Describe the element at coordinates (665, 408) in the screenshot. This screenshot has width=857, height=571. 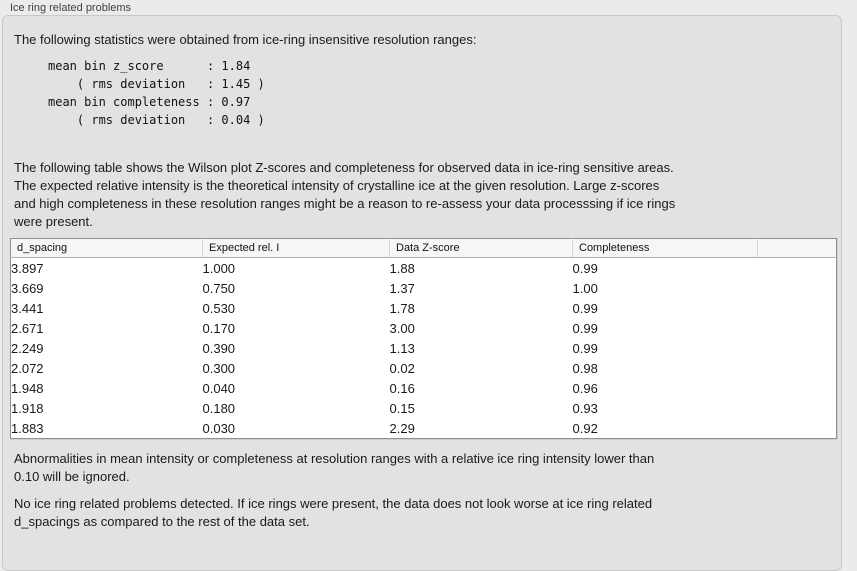
I see `table-cell: 0.93` at that location.